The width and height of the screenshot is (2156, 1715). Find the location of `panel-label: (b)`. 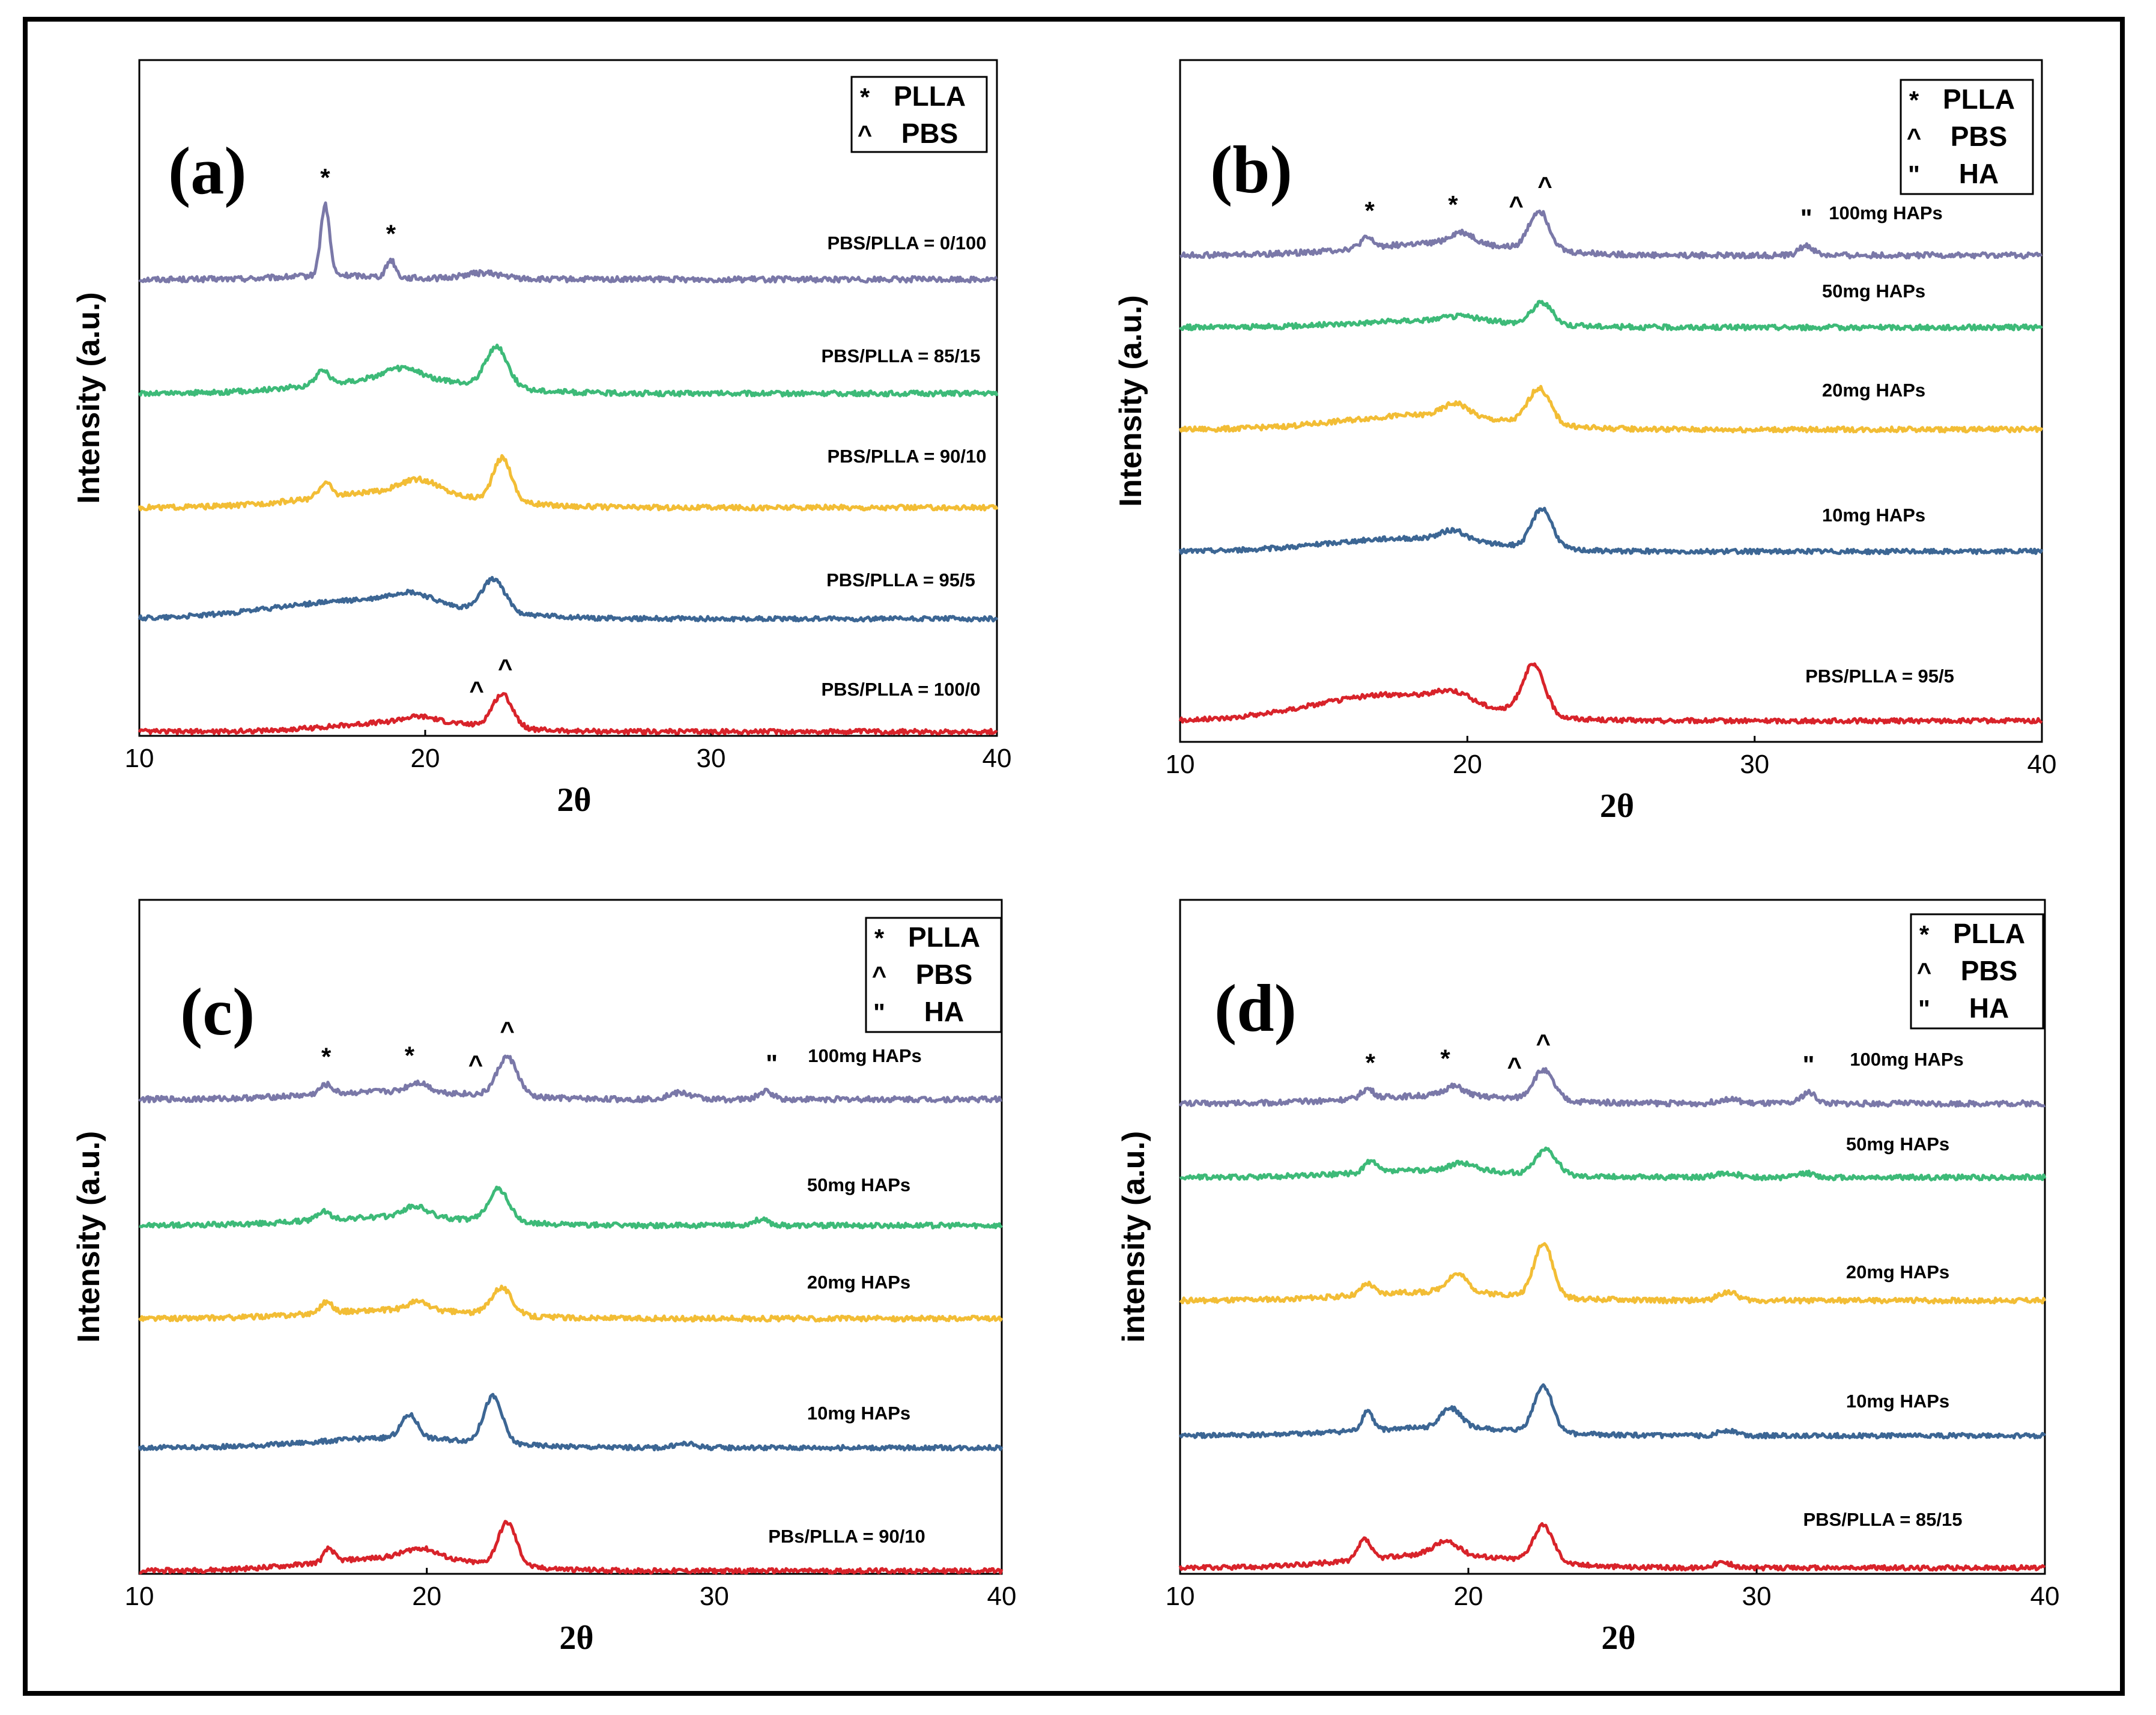

panel-label: (b) is located at coordinates (1251, 170).